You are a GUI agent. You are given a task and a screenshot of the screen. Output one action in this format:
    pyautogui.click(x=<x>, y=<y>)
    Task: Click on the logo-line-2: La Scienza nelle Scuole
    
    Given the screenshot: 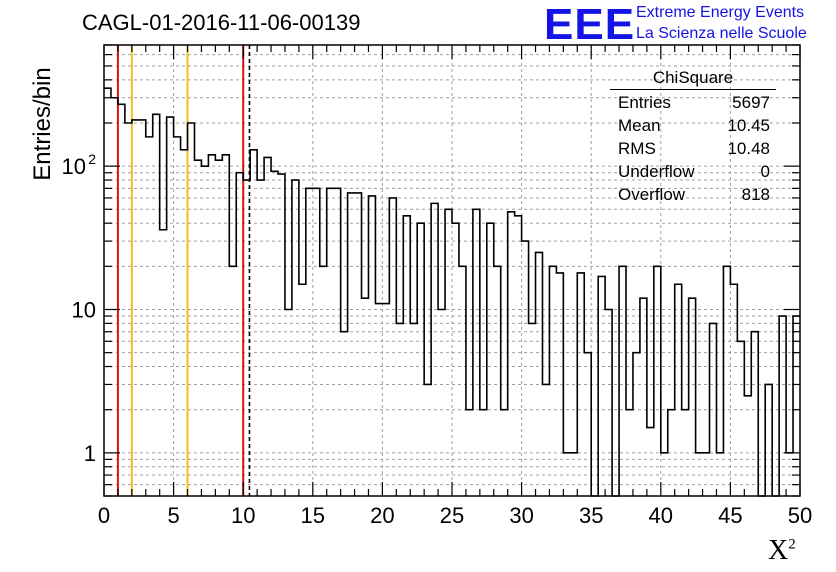 What is the action you would take?
    pyautogui.click(x=721, y=33)
    